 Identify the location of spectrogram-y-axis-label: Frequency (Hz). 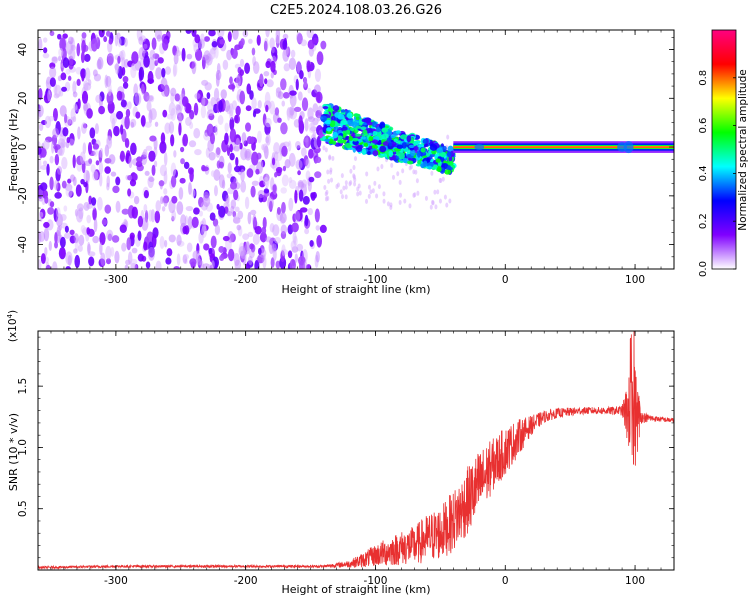
(13, 150).